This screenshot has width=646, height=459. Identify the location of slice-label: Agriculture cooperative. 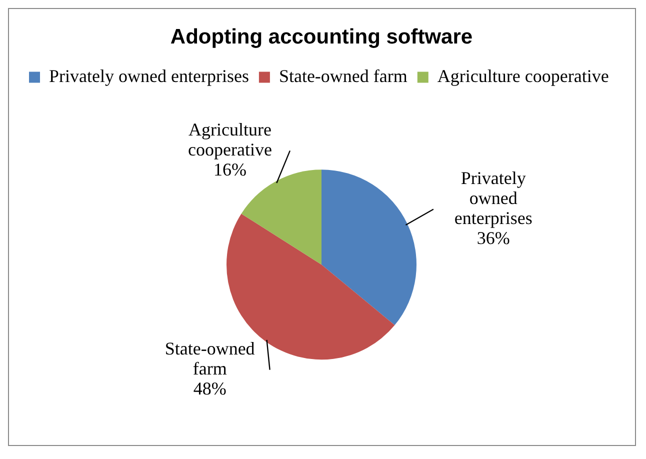
(230, 139).